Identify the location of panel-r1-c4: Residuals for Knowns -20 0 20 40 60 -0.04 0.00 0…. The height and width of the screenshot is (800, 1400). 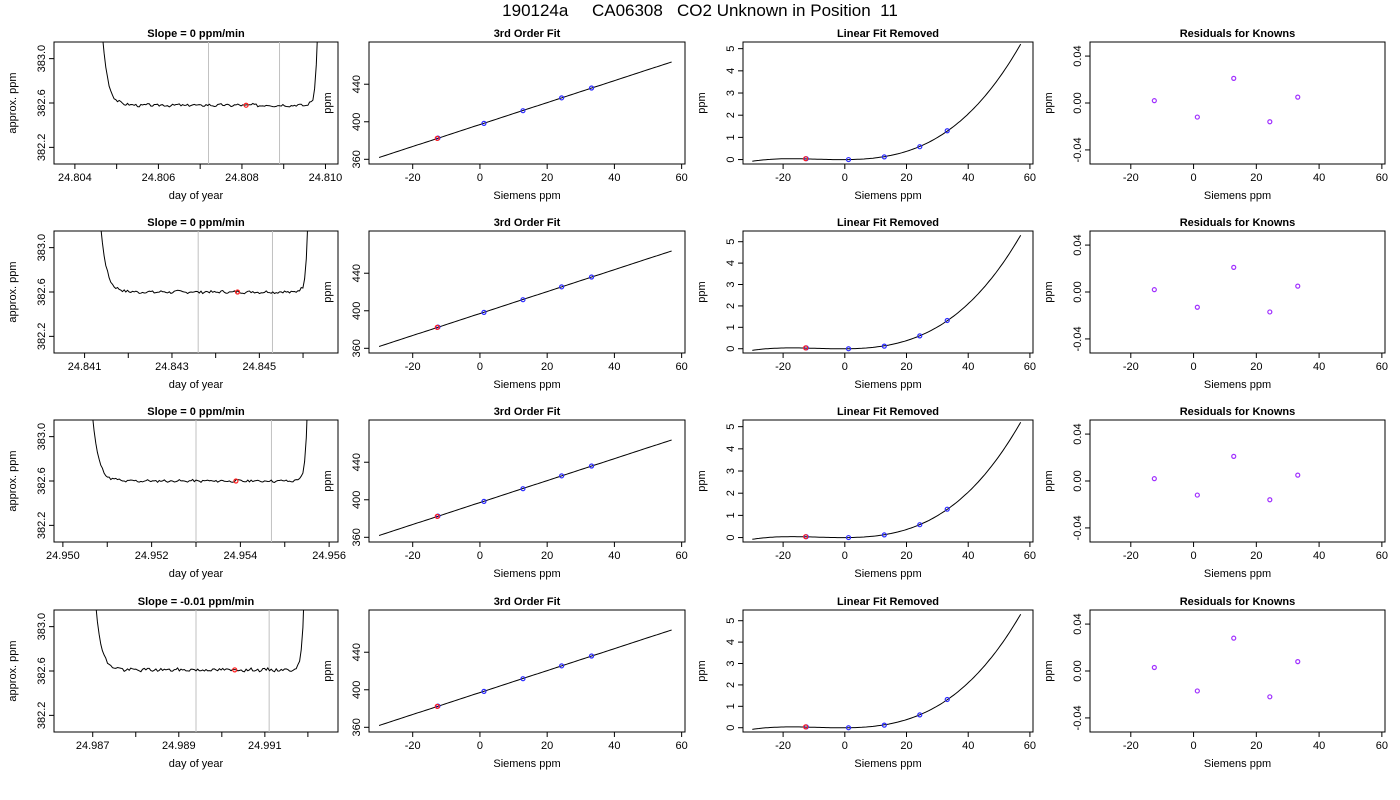
(1215, 115).